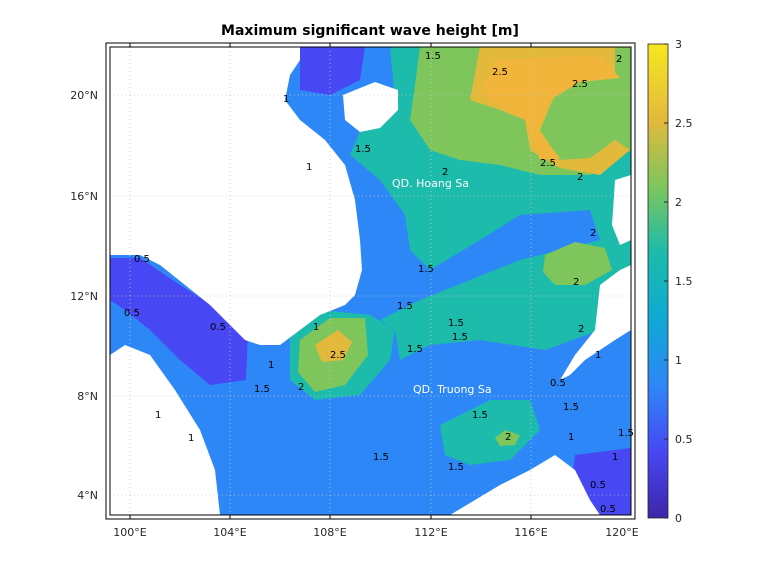 Image resolution: width=778 pixels, height=583 pixels. What do you see at coordinates (87, 495) in the screenshot?
I see `lat-tick: 4°N` at bounding box center [87, 495].